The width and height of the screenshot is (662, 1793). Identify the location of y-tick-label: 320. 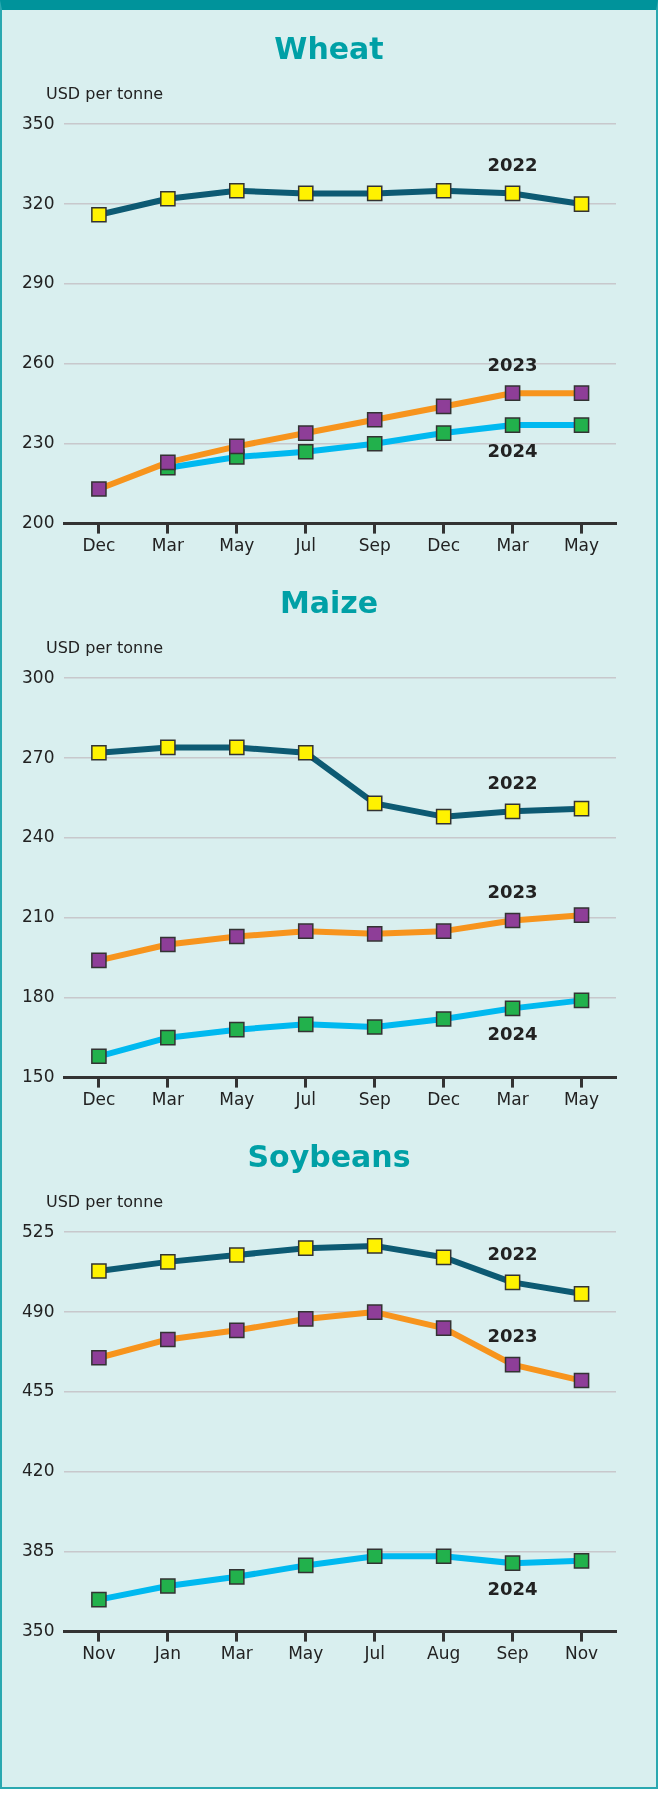
(38, 202).